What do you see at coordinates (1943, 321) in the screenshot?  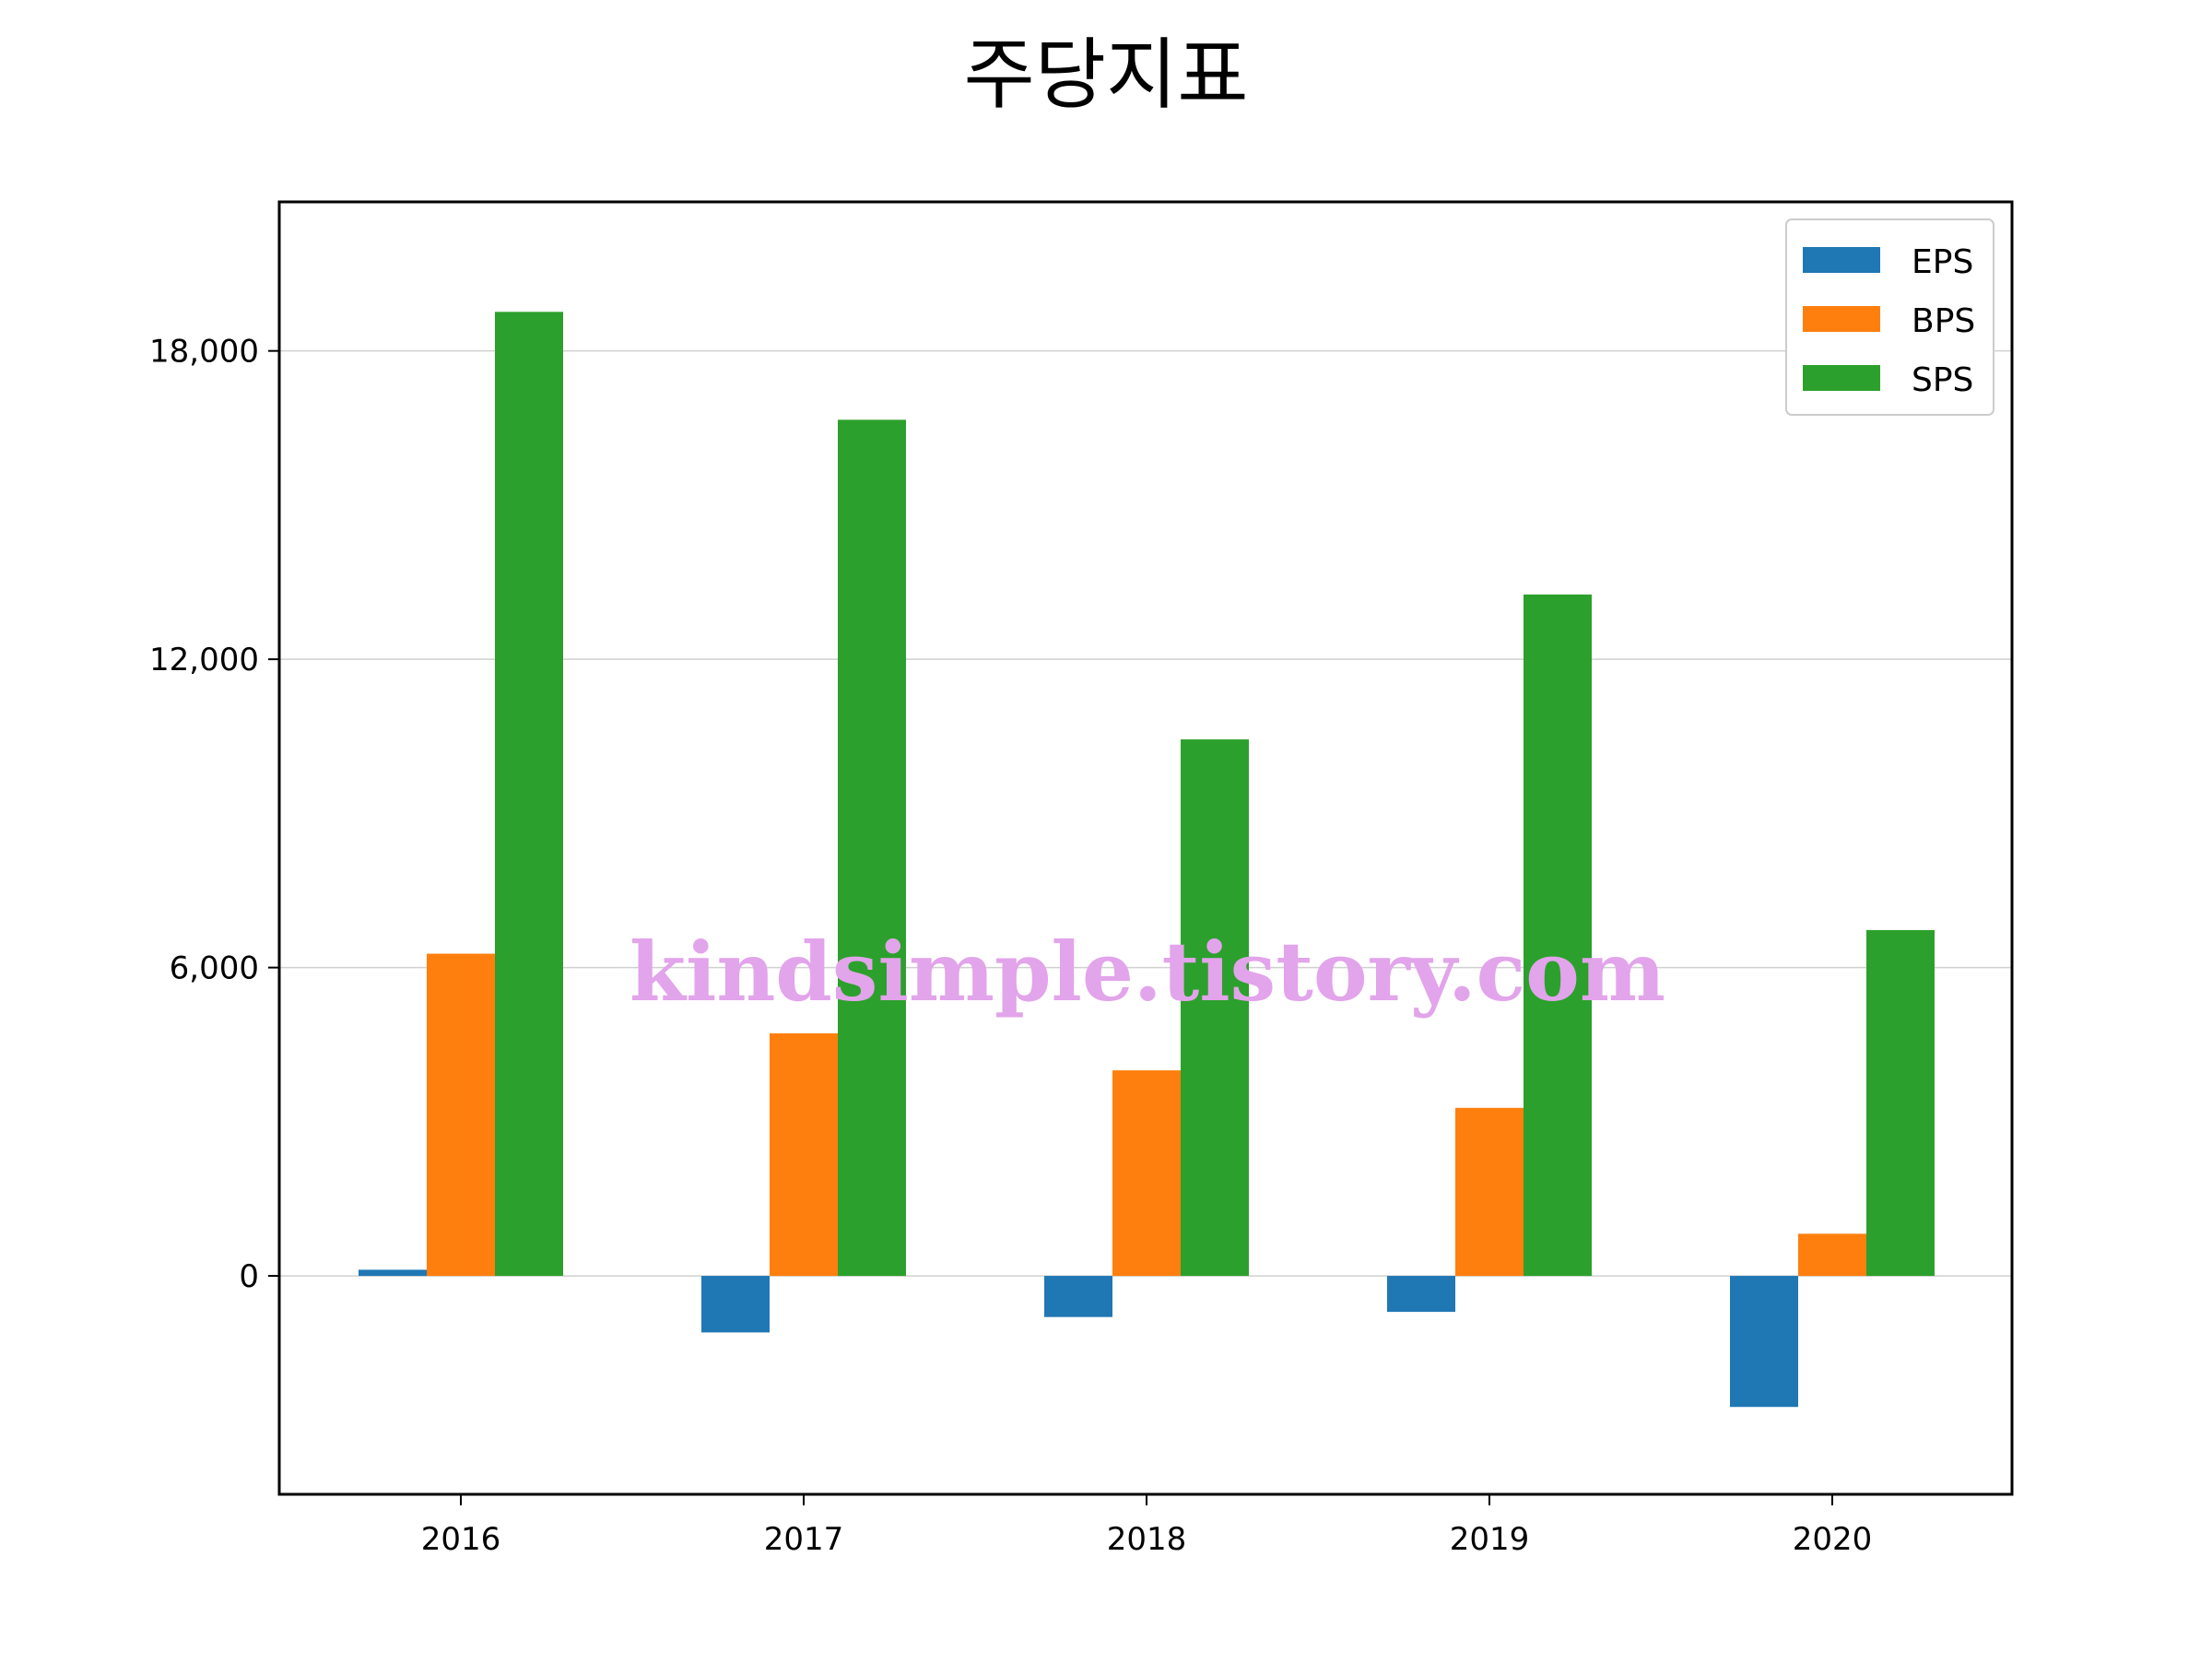 I see `legend-label-bps: BPS` at bounding box center [1943, 321].